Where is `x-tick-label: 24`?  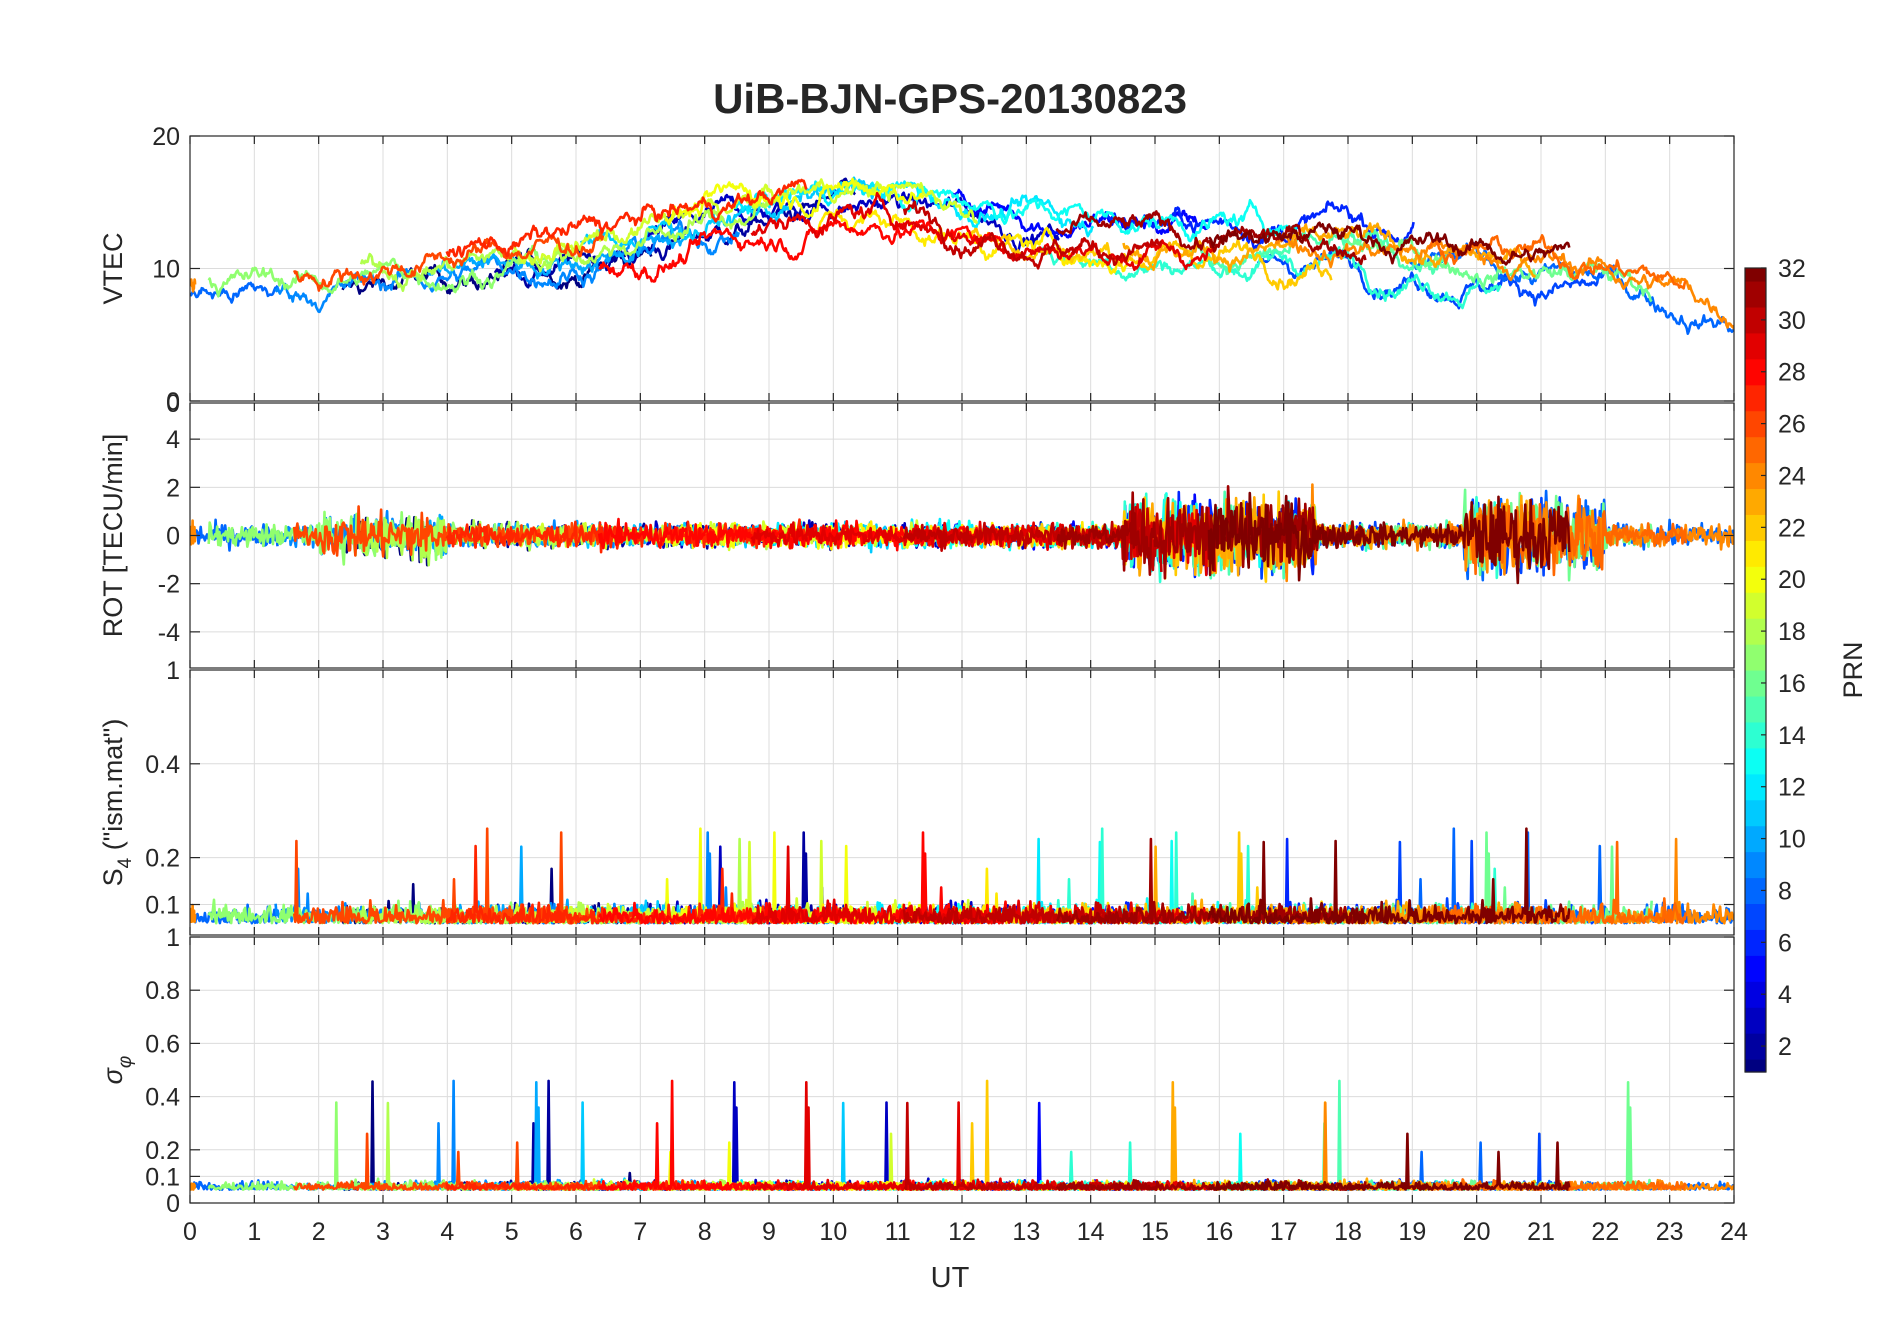
x-tick-label: 24 is located at coordinates (1734, 1232).